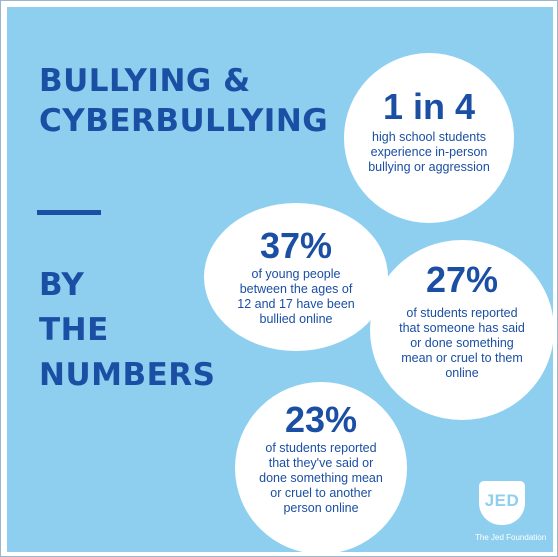 This screenshot has width=558, height=557. Describe the element at coordinates (62, 285) in the screenshot. I see `subheadline-line: BY` at that location.